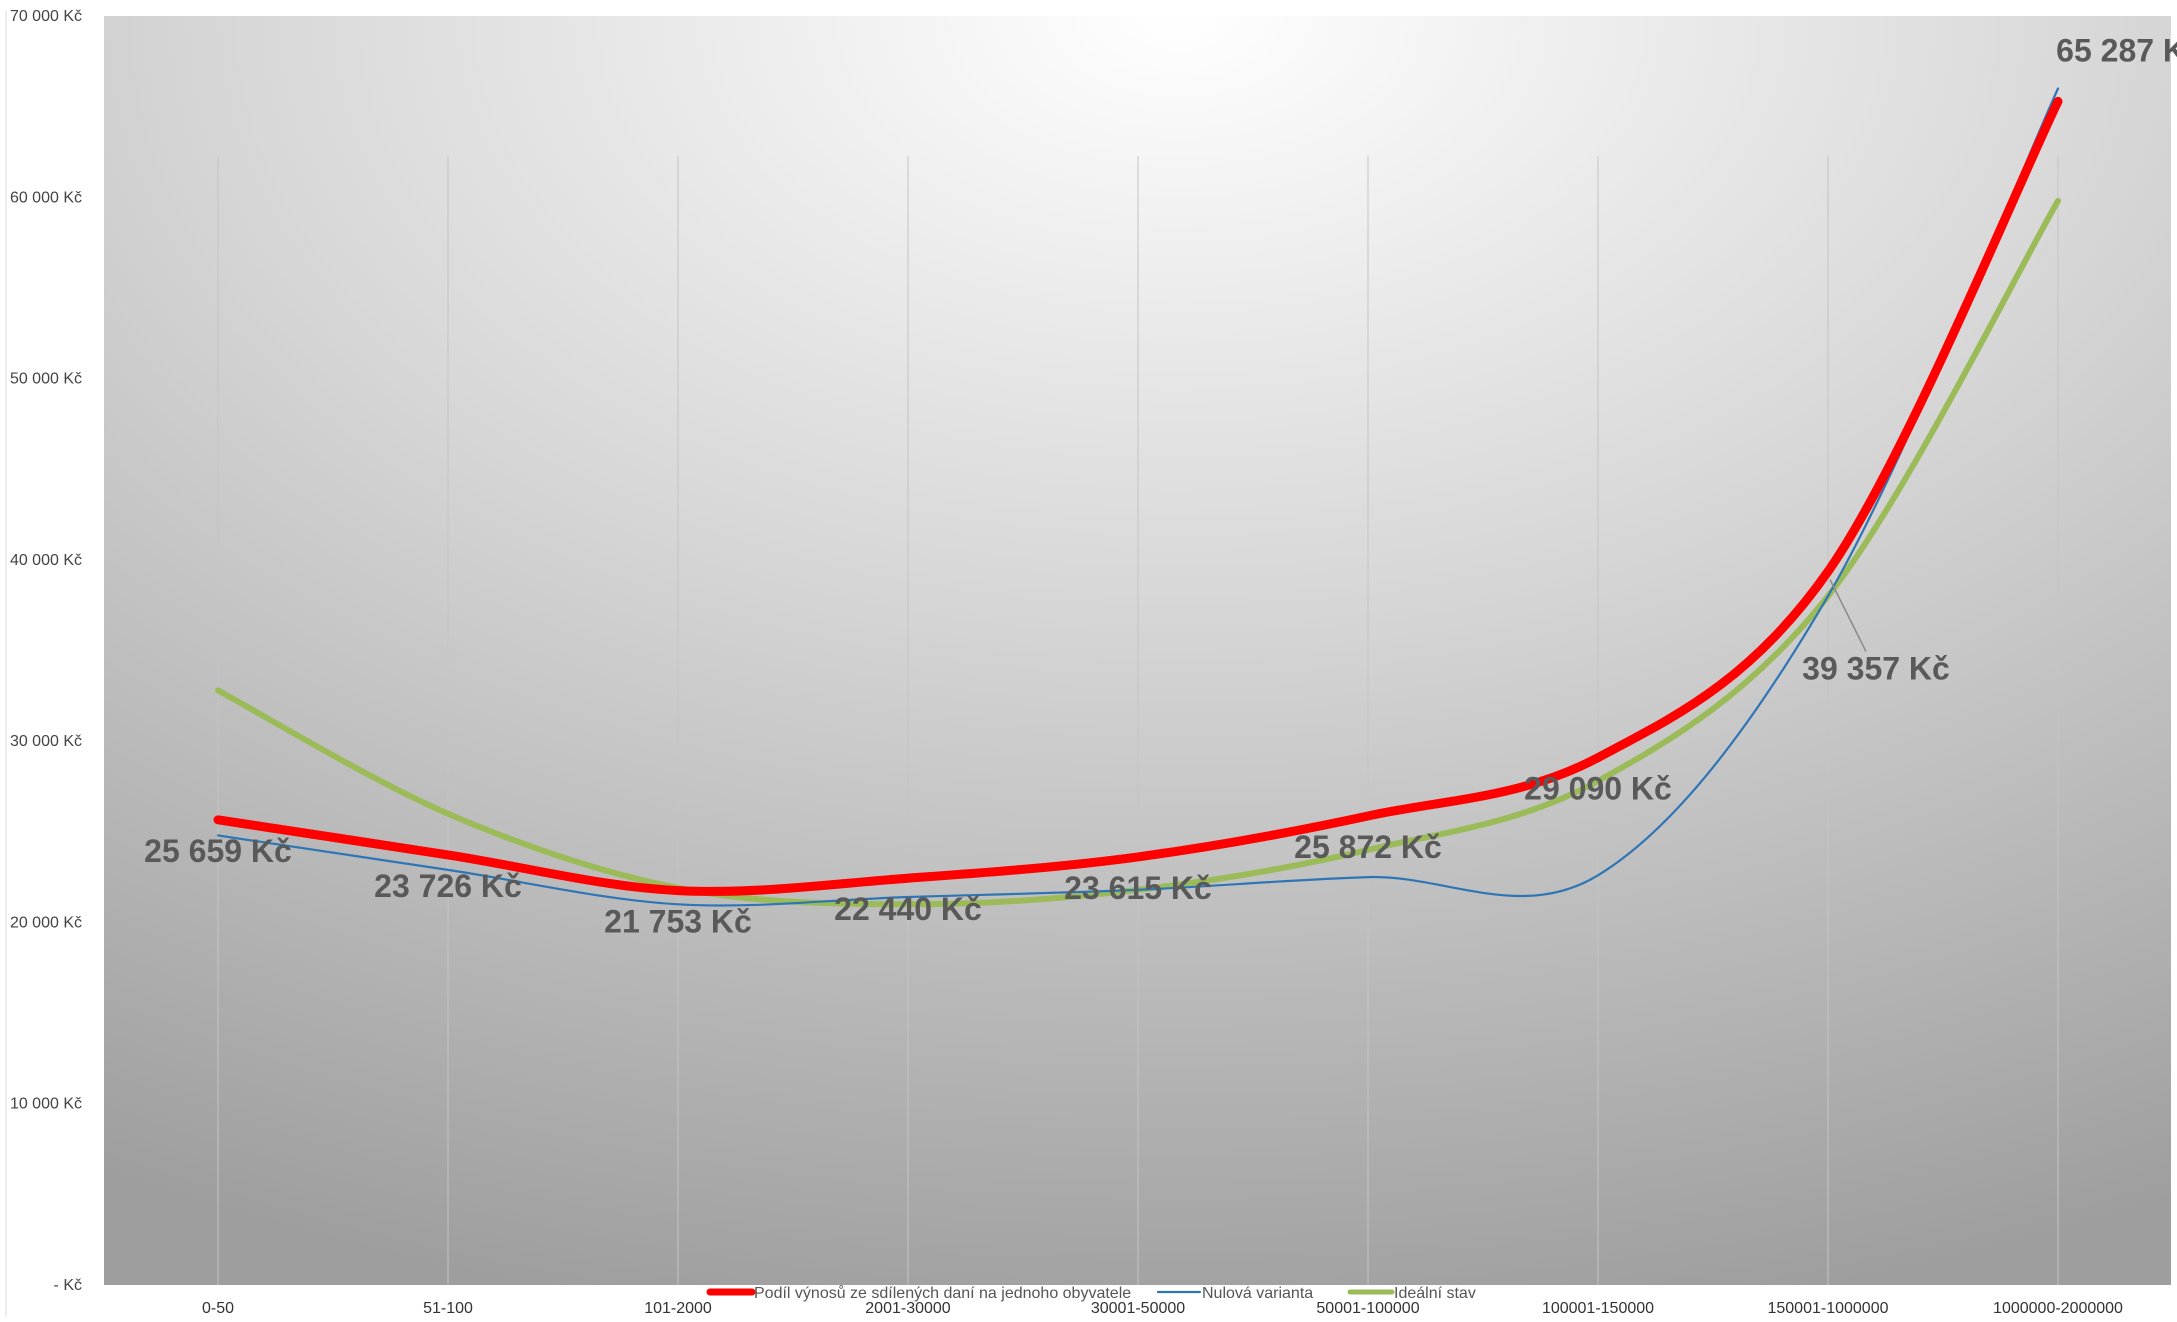 The image size is (2177, 1322). I want to click on y-tick-label: 60 000 Kč, so click(46, 197).